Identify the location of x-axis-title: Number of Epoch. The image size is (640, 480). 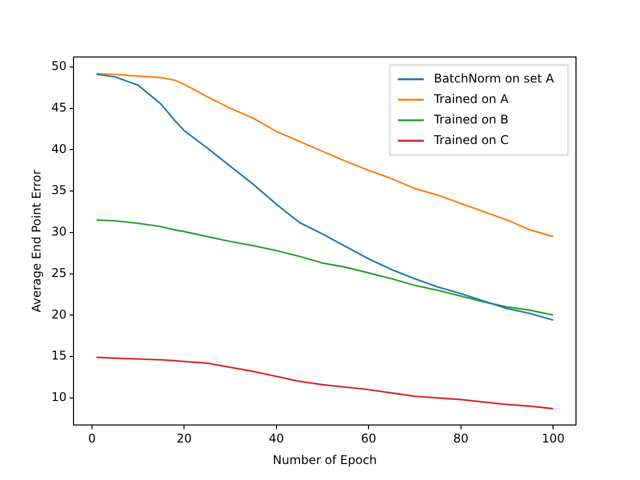
(324, 459).